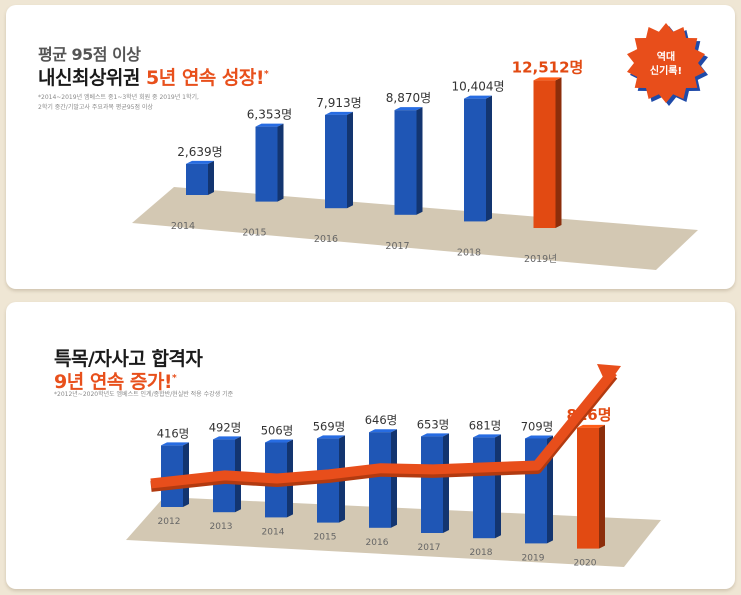 The width and height of the screenshot is (741, 595). Describe the element at coordinates (205, 78) in the screenshot. I see `chart1-title-highlight: 5년 연속 성장!` at that location.